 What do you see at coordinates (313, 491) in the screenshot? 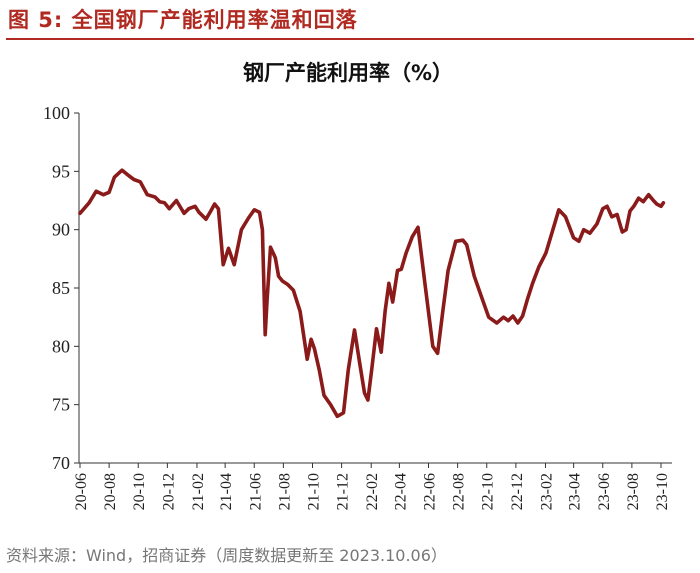
I see `x-tick-label: 21-10` at bounding box center [313, 491].